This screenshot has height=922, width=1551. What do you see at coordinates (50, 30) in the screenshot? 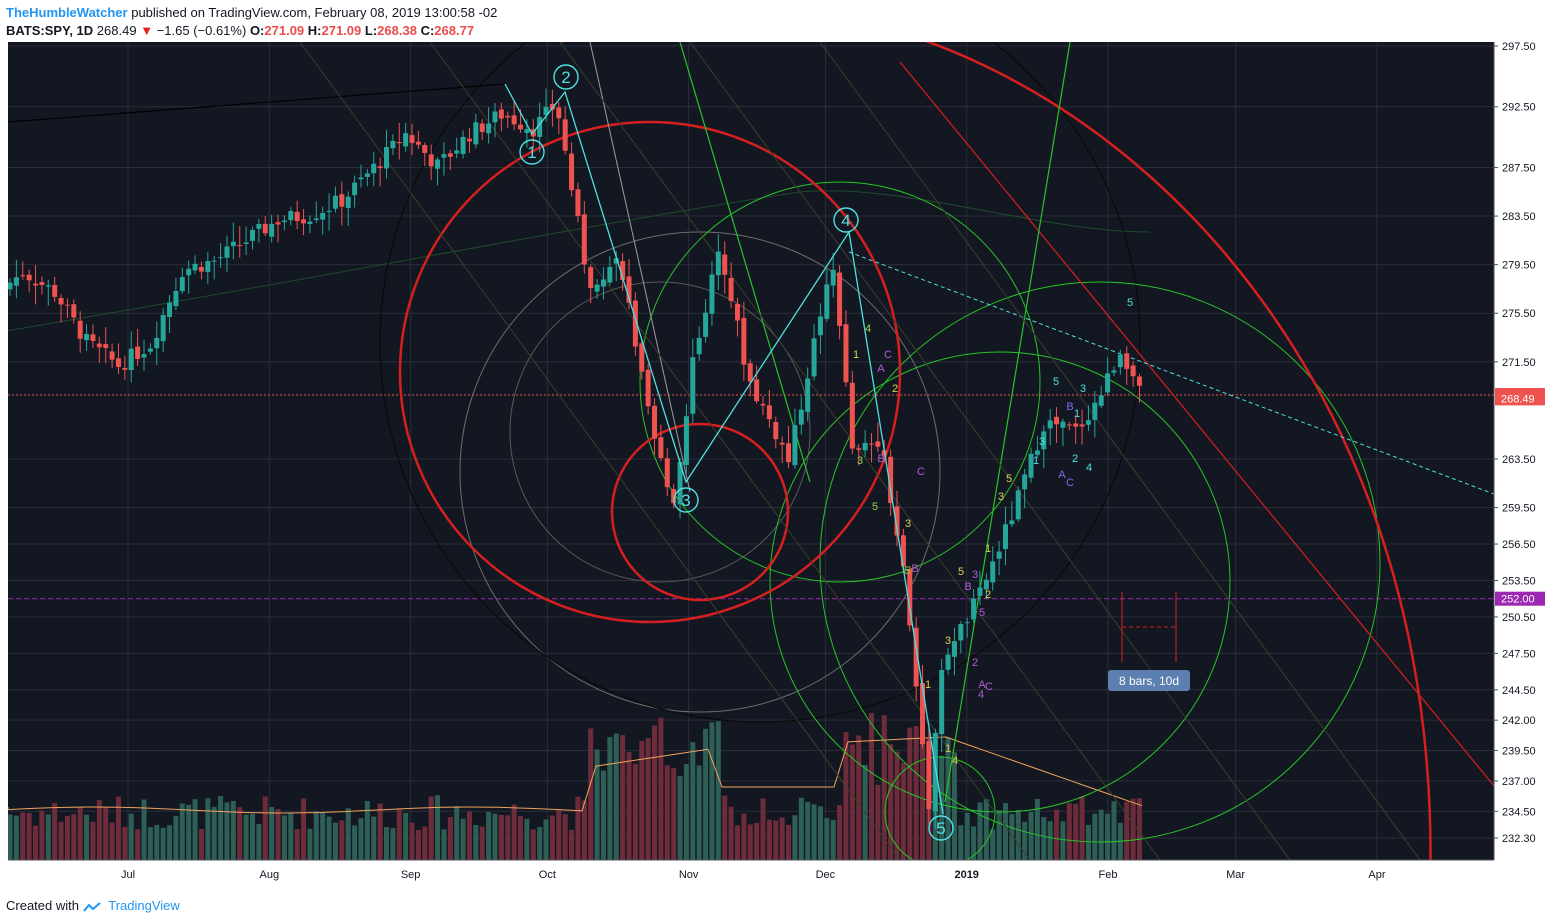
I see `symbol-name: BATS:SPY, 1D` at bounding box center [50, 30].